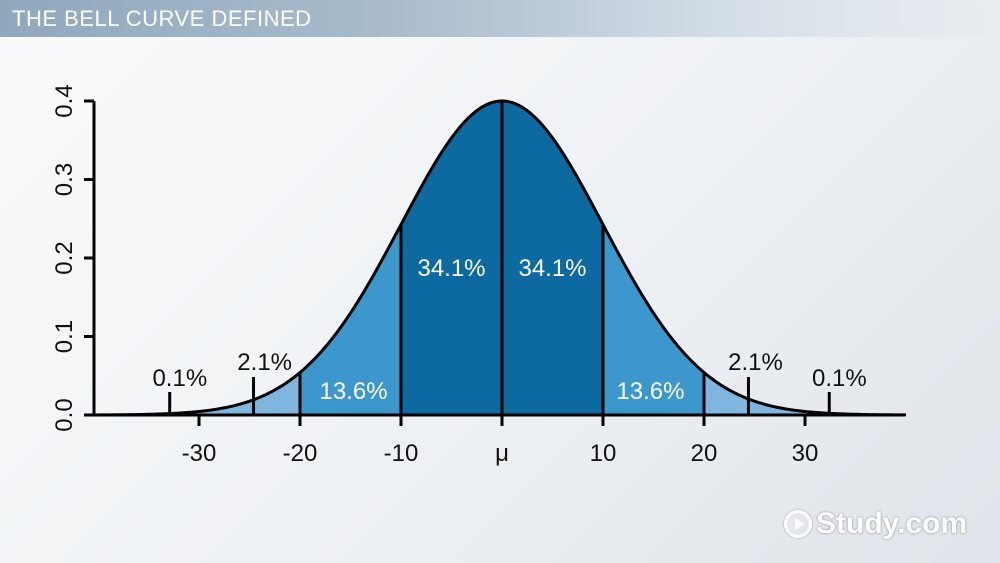 The height and width of the screenshot is (563, 1000). I want to click on y-tick-label: 0.4, so click(64, 100).